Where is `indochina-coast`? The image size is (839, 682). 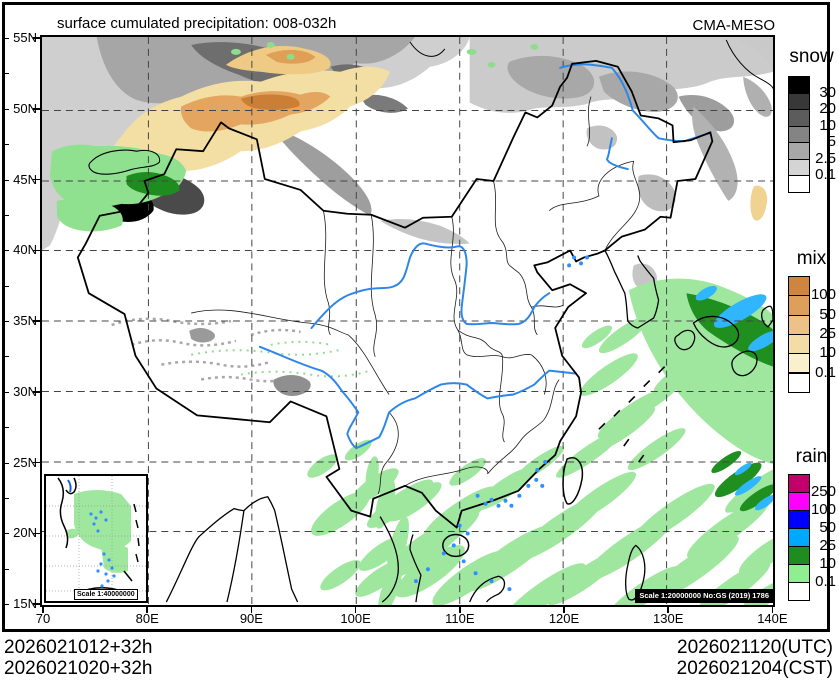
indochina-coast is located at coordinates (415, 568).